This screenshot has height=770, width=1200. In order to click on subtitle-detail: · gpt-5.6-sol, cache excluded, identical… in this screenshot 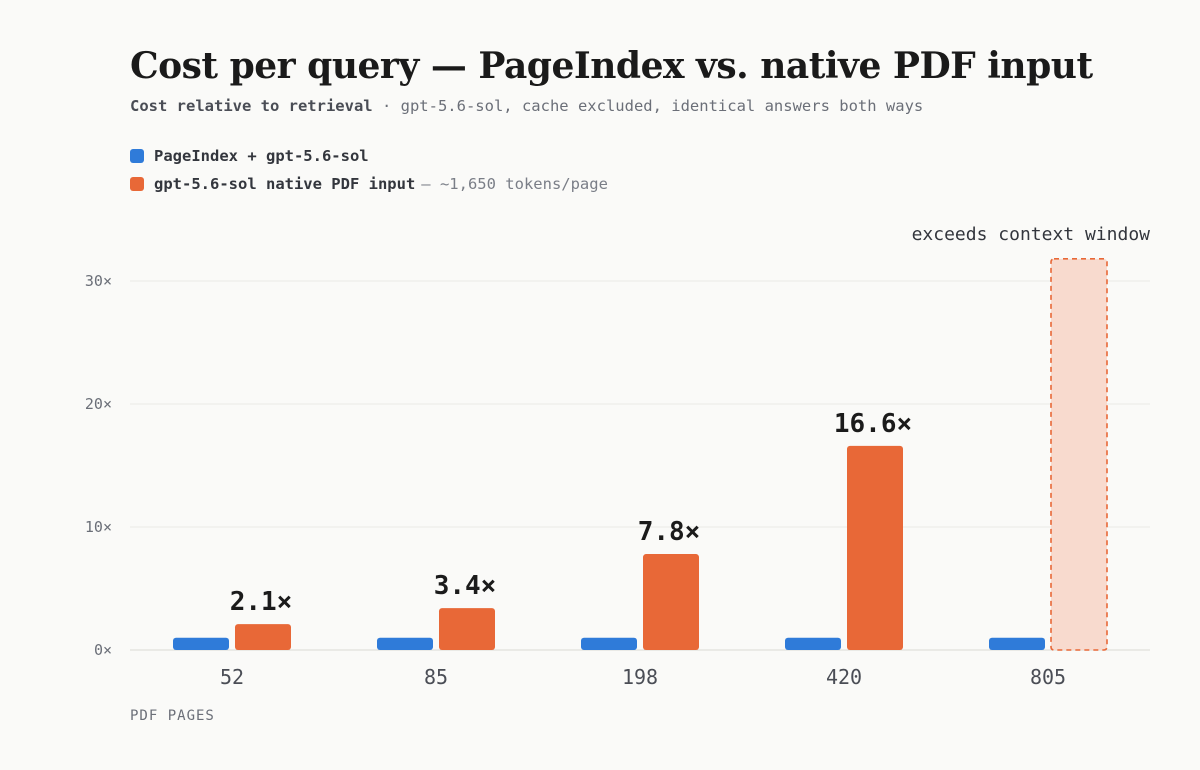, I will do `click(652, 106)`.